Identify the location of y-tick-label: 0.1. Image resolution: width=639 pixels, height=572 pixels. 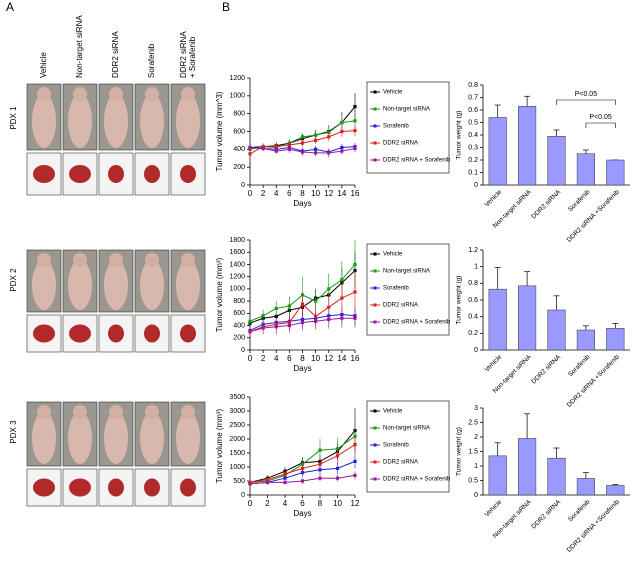
(473, 172).